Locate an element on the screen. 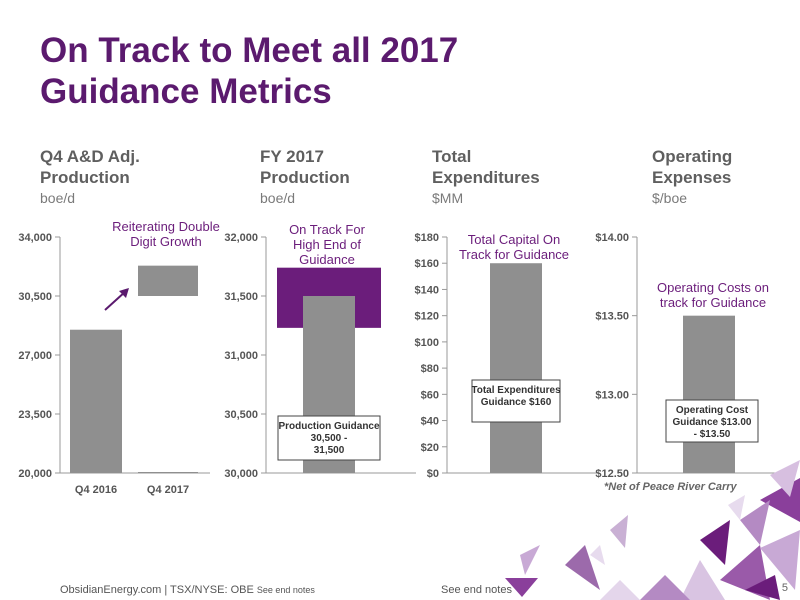 This screenshot has height=600, width=800. y-tick-label: 30,000 is located at coordinates (241, 474).